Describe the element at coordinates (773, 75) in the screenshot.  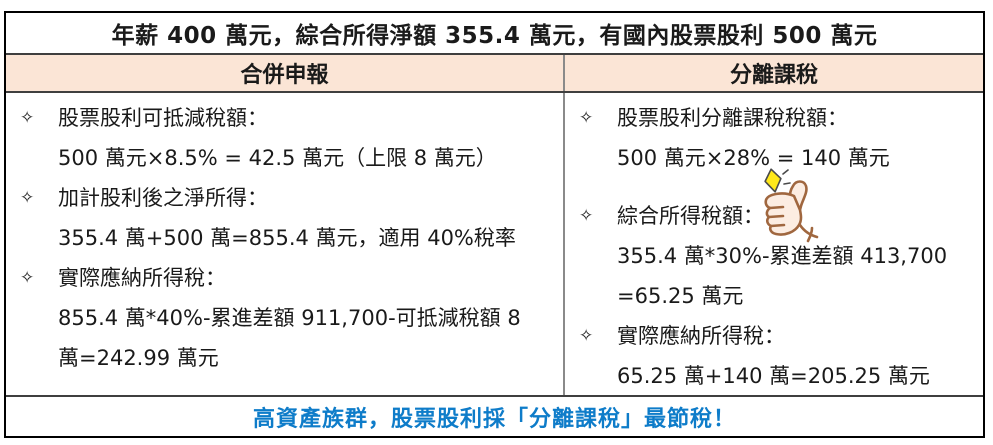
I see `column-header-separate-taxation: 分離課稅` at that location.